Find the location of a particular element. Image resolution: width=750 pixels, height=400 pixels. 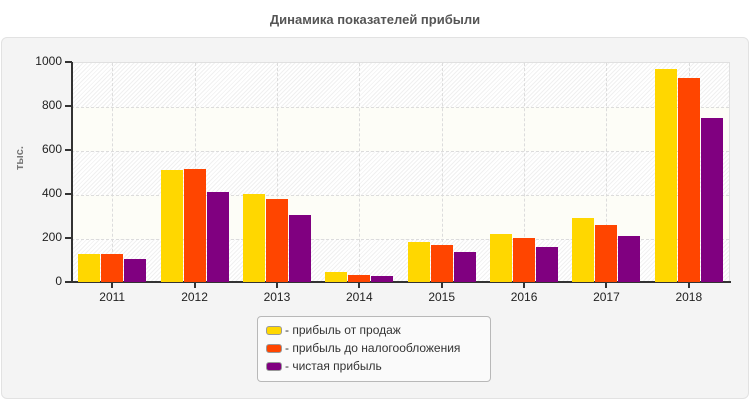

y-tick-label: 600 is located at coordinates (51, 149).